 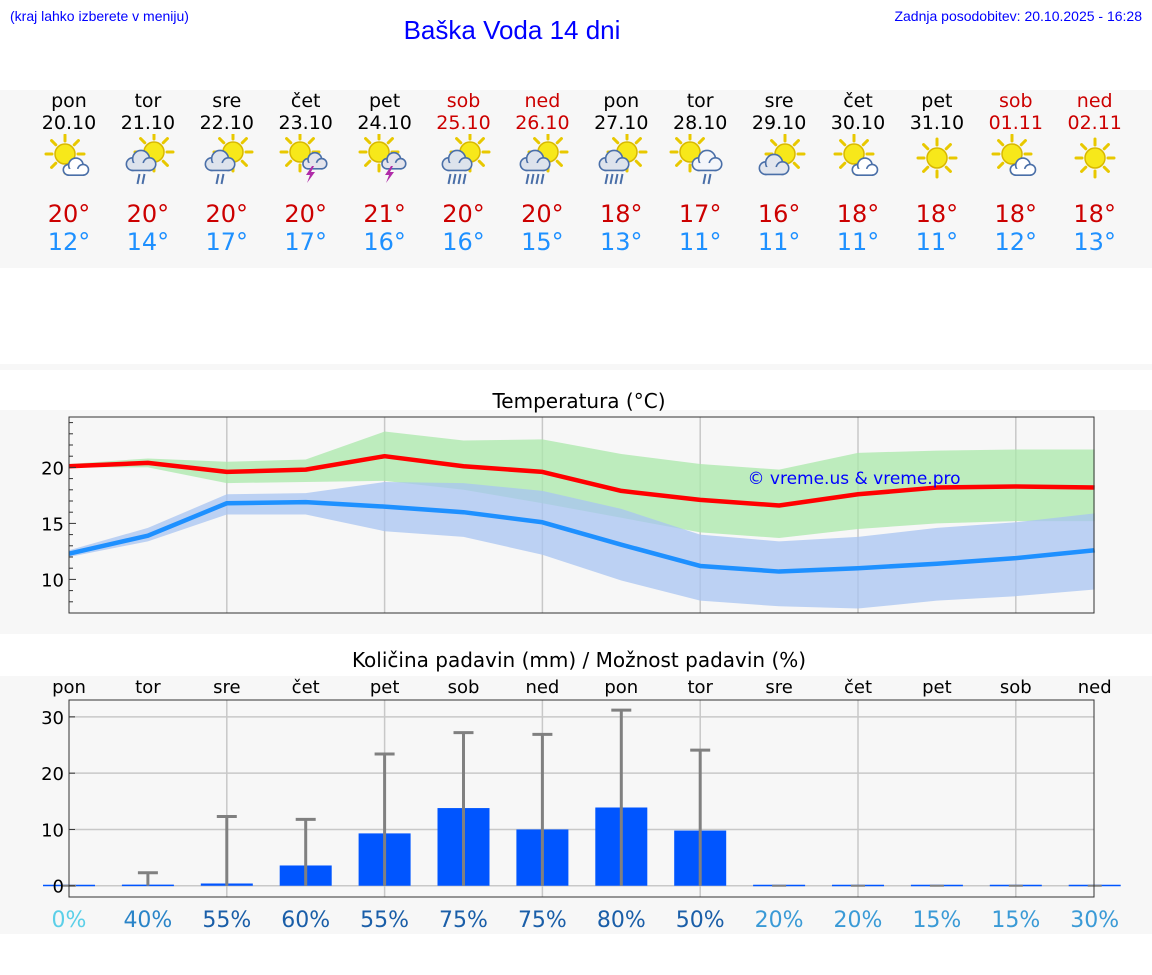 What do you see at coordinates (581, 536) in the screenshot?
I see `min-temp-line` at bounding box center [581, 536].